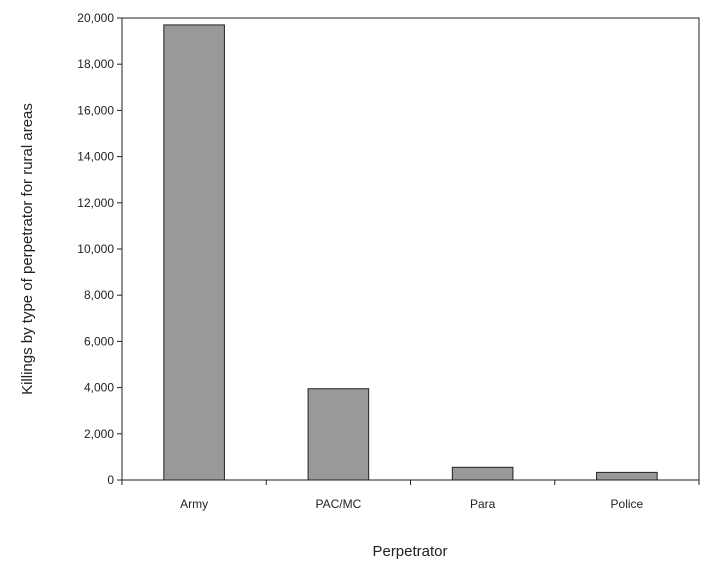 The width and height of the screenshot is (709, 564). Describe the element at coordinates (95, 110) in the screenshot. I see `y-tick-label: 16,000` at that location.